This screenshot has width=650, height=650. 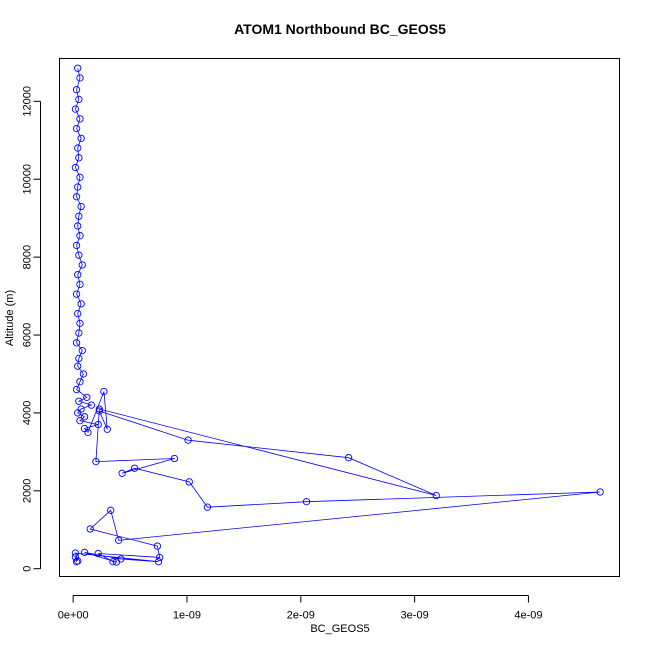 I want to click on x-tick-label: 1e-09, so click(x=187, y=616).